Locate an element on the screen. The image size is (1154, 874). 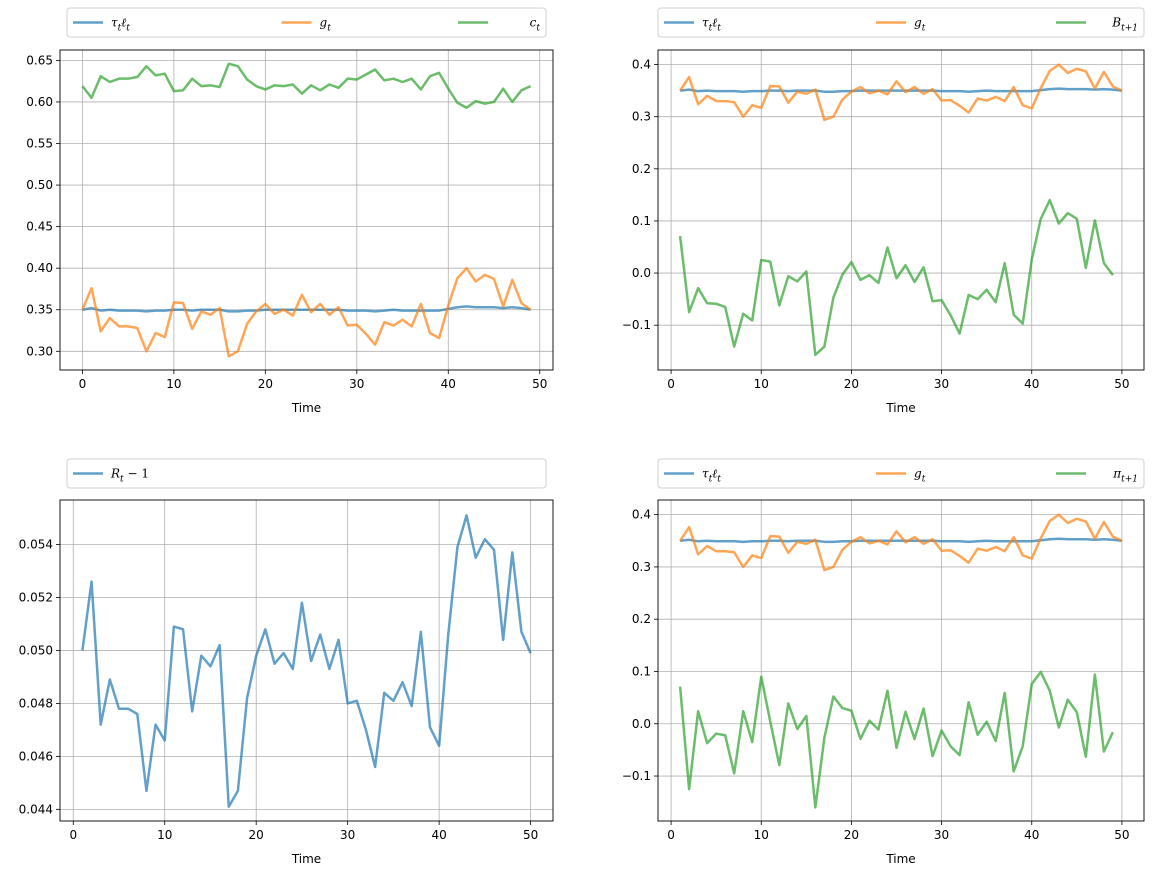
y-tick-label: 0.052 is located at coordinates (36, 597).